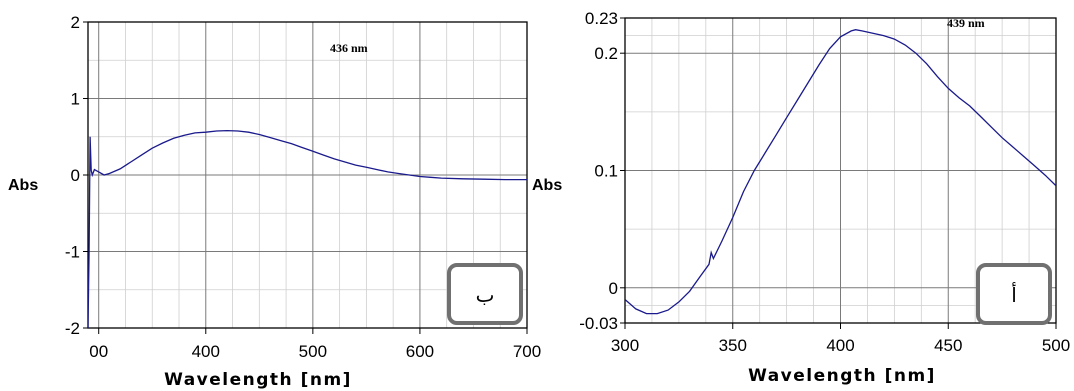 The image size is (1074, 391). I want to click on x-tick-label: 00, so click(98, 351).